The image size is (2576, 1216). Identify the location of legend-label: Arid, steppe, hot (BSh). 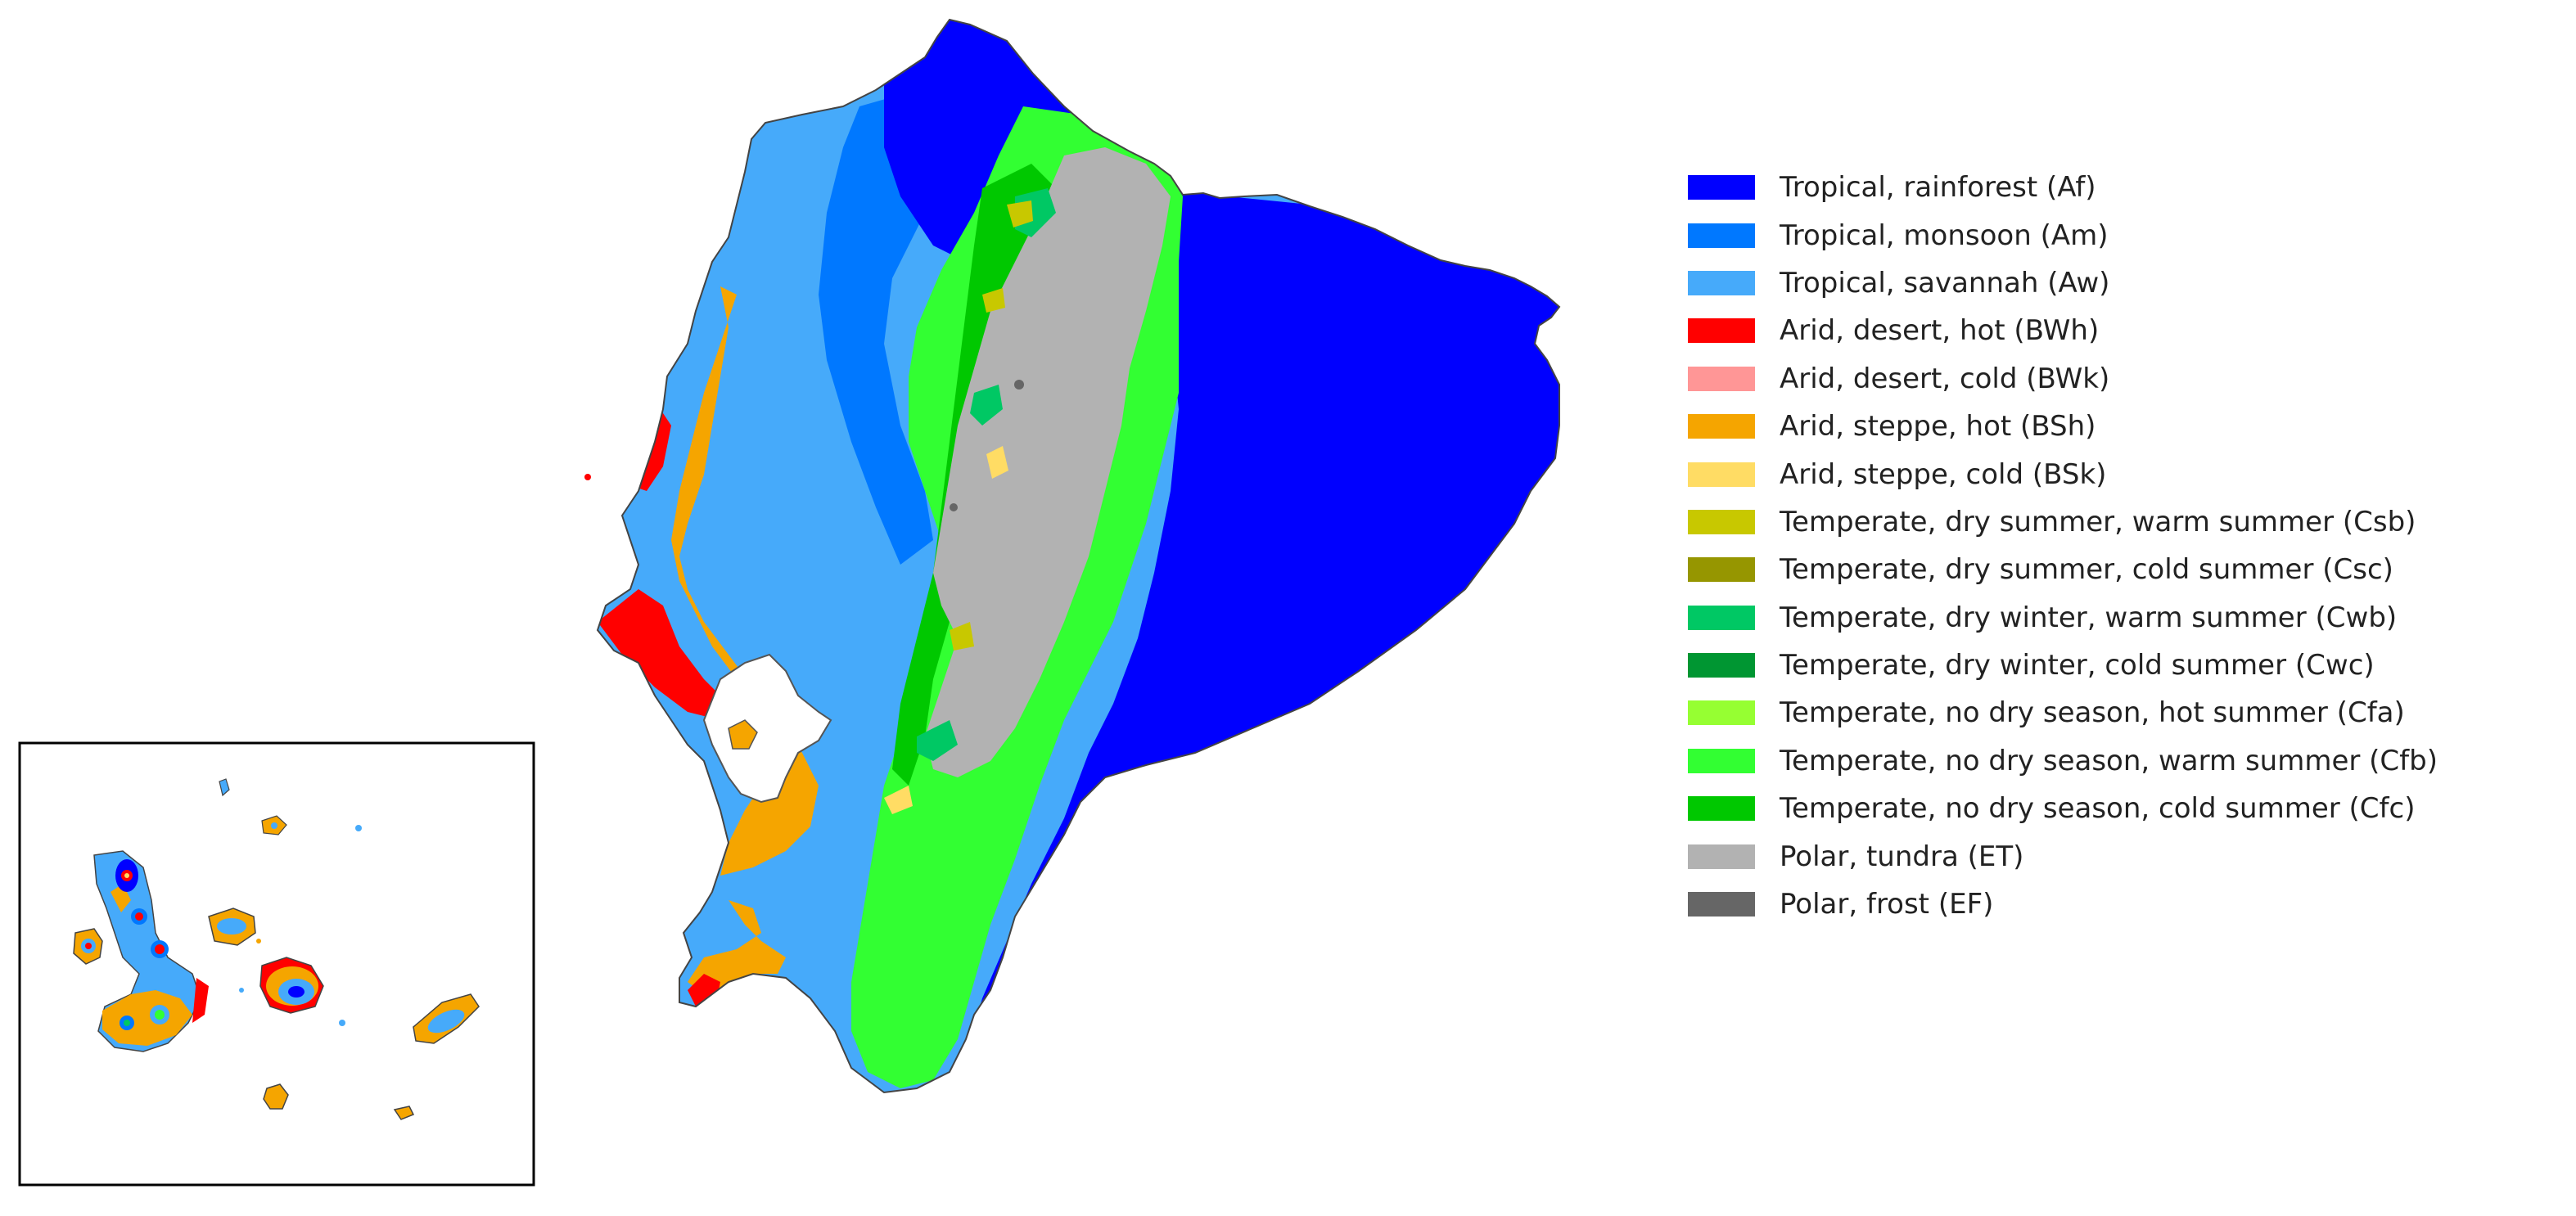
(1938, 427).